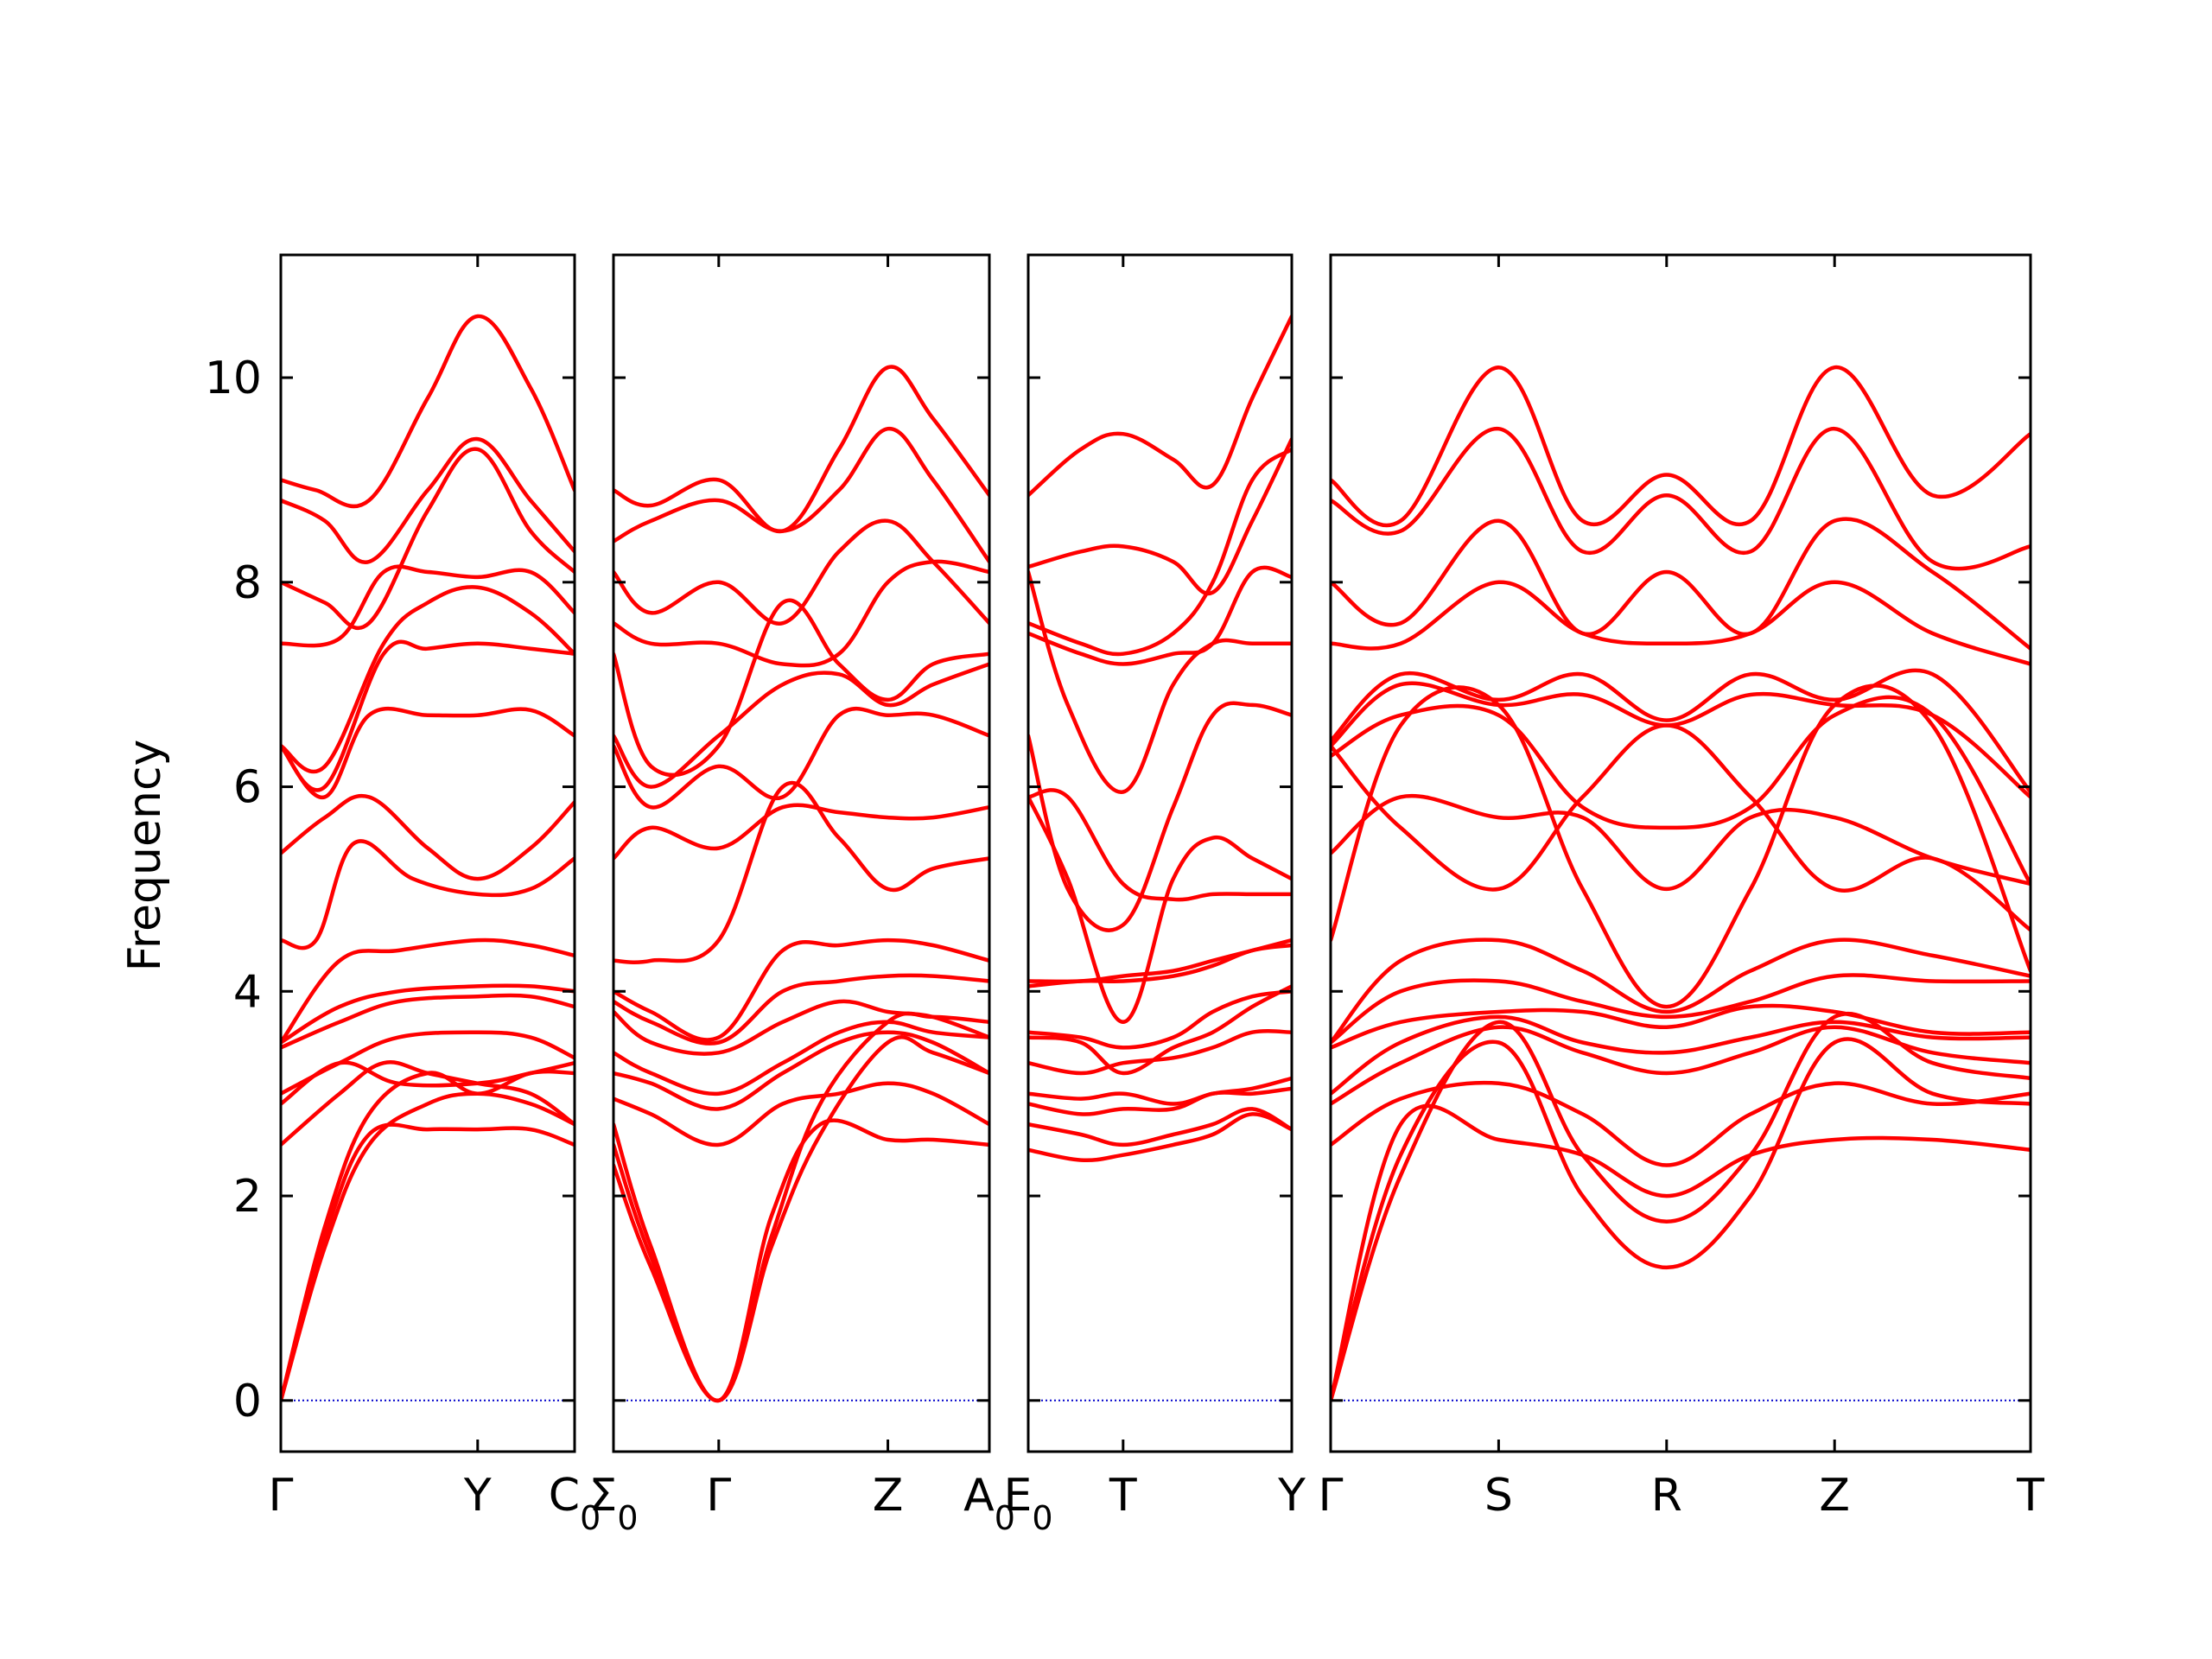 Image resolution: width=2212 pixels, height=1659 pixels. I want to click on x-tick-label: C0, so click(575, 1503).